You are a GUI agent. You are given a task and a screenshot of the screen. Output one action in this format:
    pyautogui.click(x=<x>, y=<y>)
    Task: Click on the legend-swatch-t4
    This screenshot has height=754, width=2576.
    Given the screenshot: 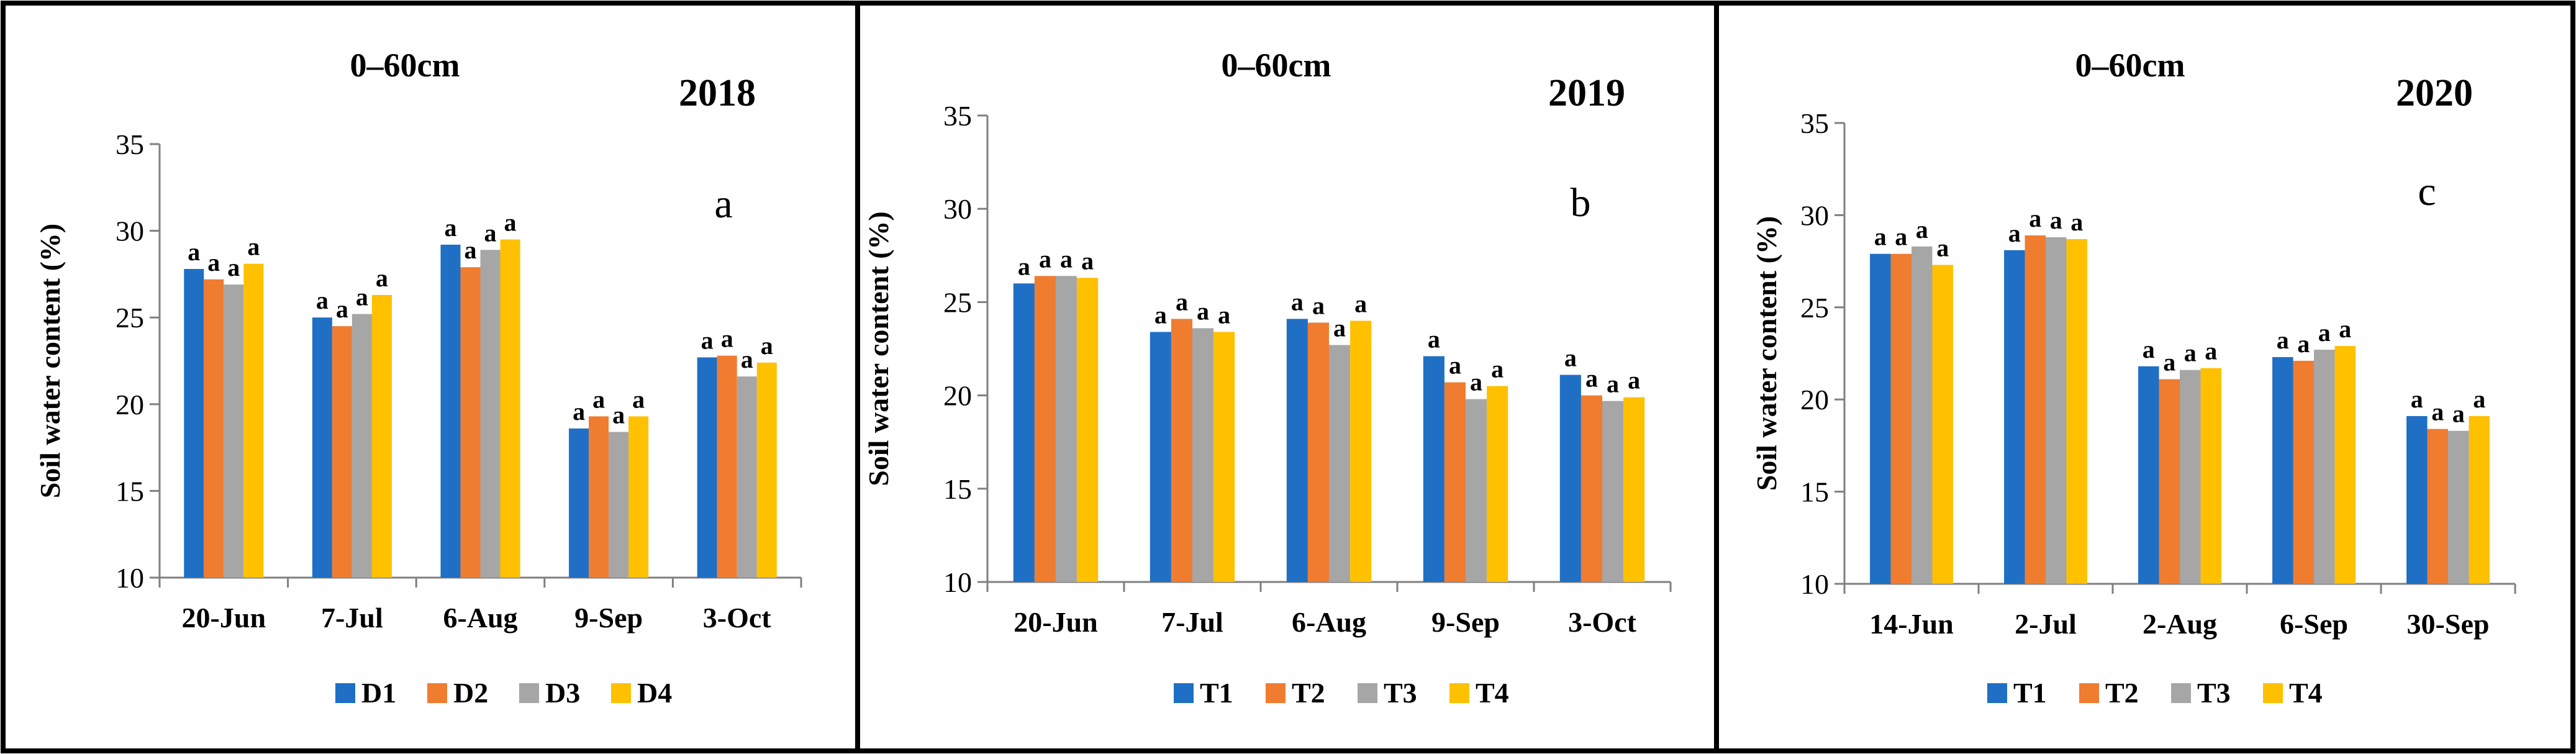 What is the action you would take?
    pyautogui.click(x=2273, y=693)
    